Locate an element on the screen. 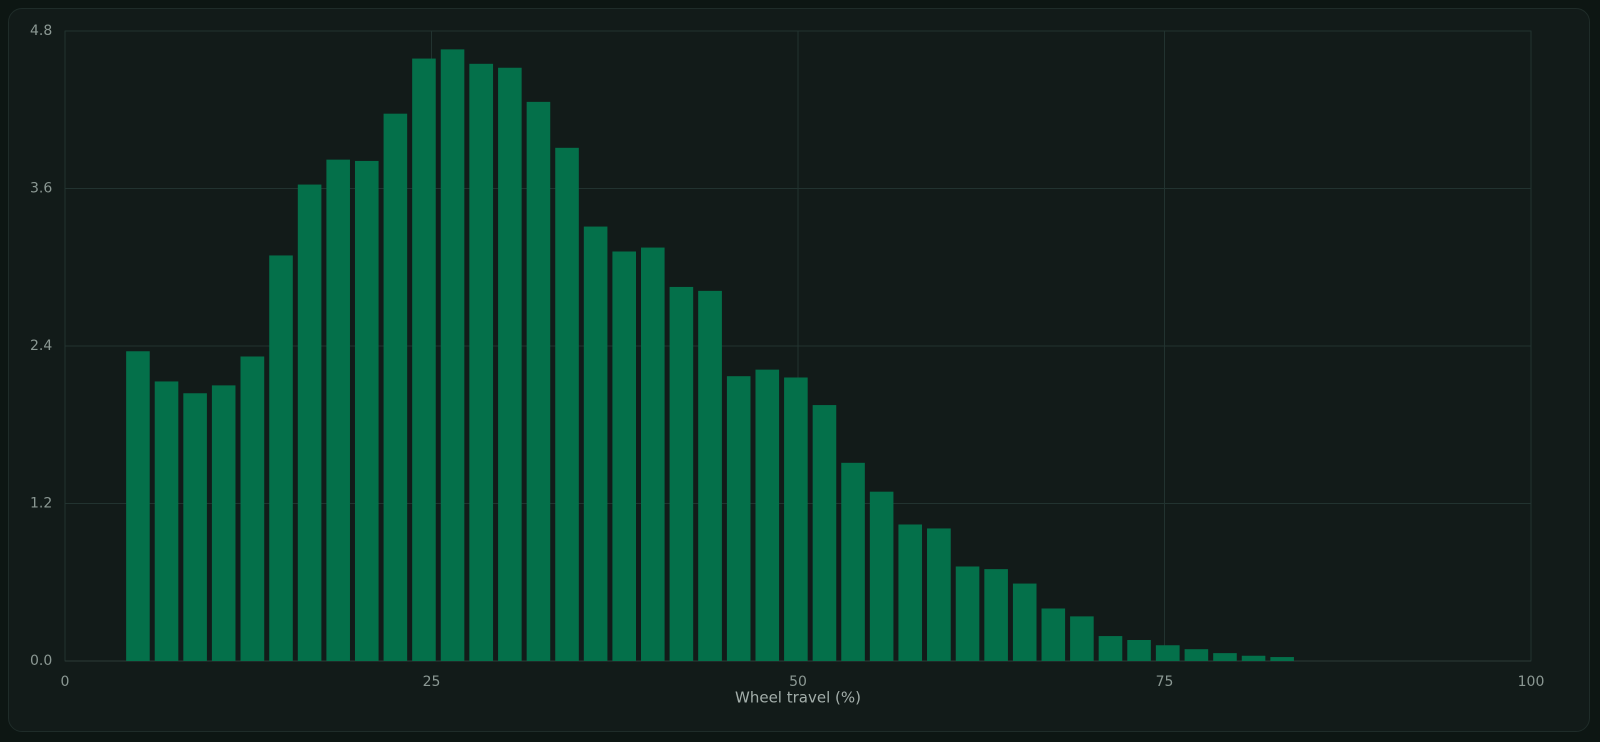  x-tick-label: 75 is located at coordinates (1165, 682).